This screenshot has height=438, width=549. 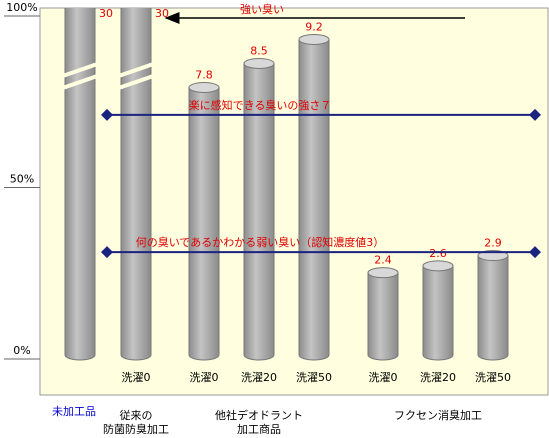 What do you see at coordinates (260, 242) in the screenshot?
I see `reference-label: 何の臭いであるかわかる弱い臭い（認知濃度値3）` at bounding box center [260, 242].